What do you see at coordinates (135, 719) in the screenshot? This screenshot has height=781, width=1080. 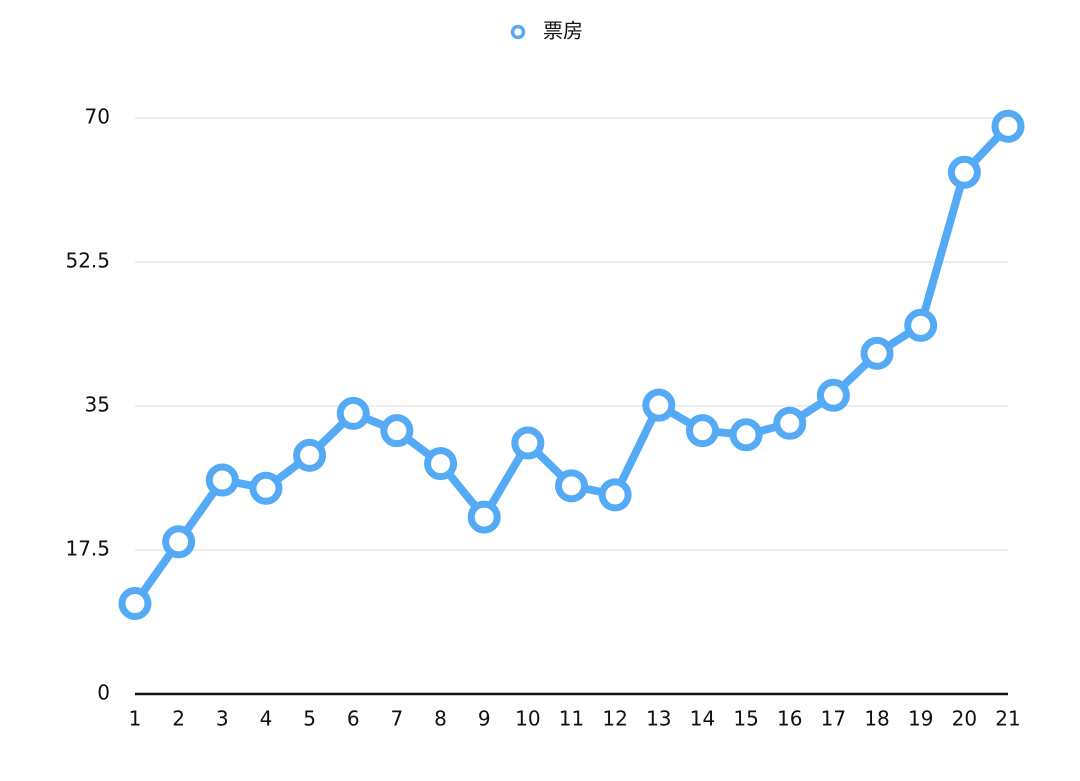 I see `x-tick-label: 1` at bounding box center [135, 719].